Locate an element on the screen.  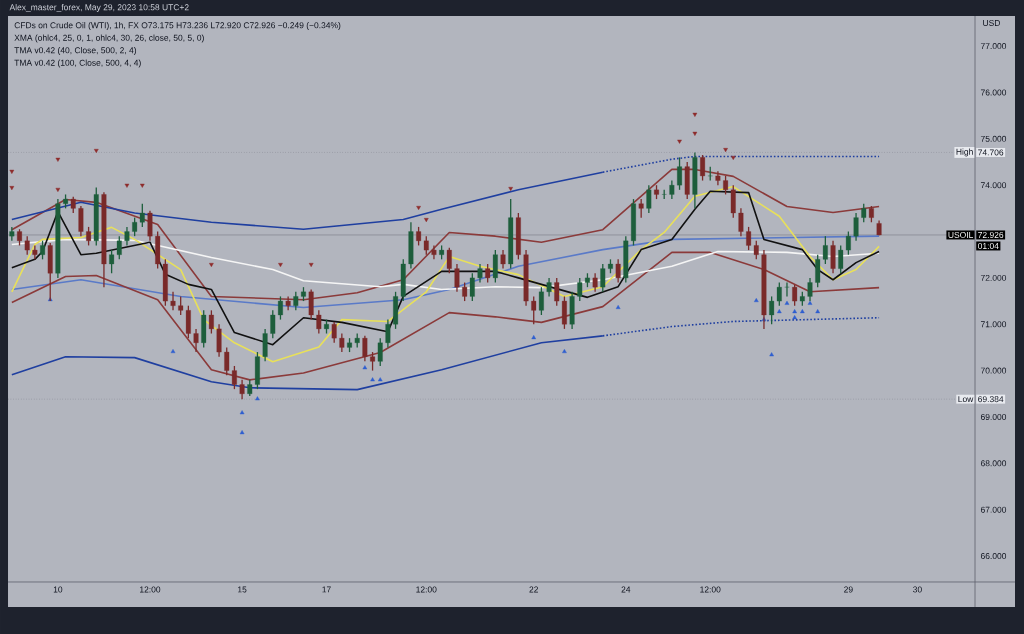
y-tick-label: 72.000 is located at coordinates (993, 277).